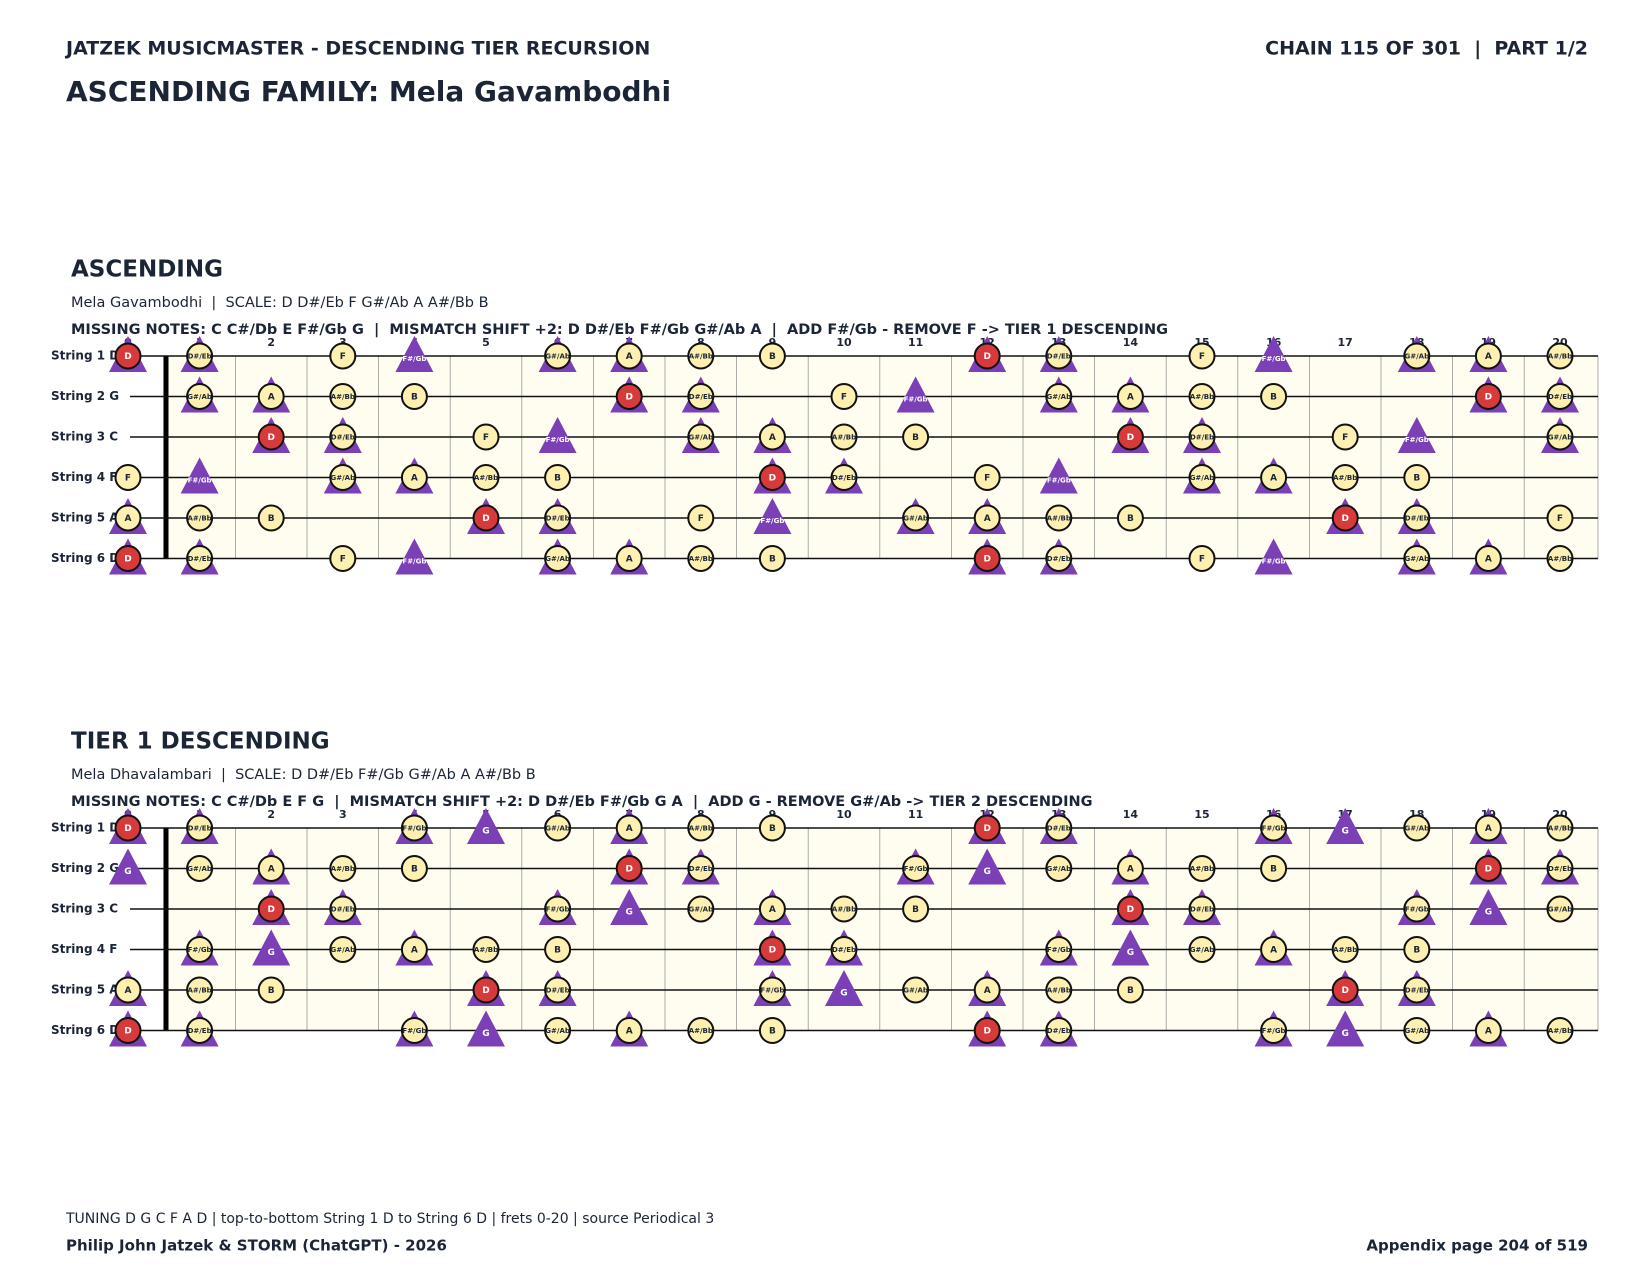  What do you see at coordinates (1201, 814) in the screenshot?
I see `fret-number: 15` at bounding box center [1201, 814].